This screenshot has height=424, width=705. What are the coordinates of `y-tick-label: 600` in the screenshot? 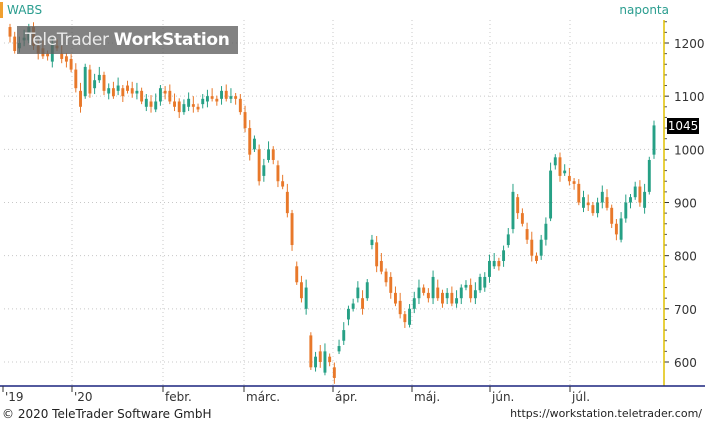 It's located at (685, 363).